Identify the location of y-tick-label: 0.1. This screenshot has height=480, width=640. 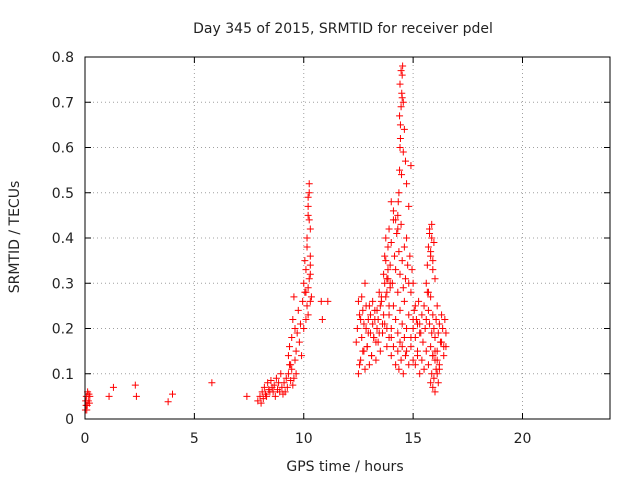
(63, 375).